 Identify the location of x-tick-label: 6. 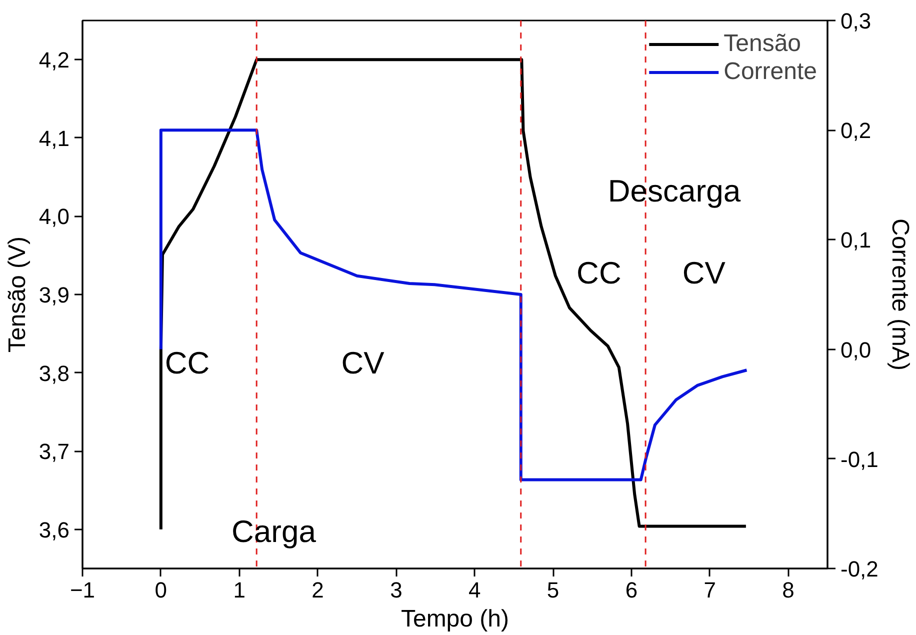
(631, 590).